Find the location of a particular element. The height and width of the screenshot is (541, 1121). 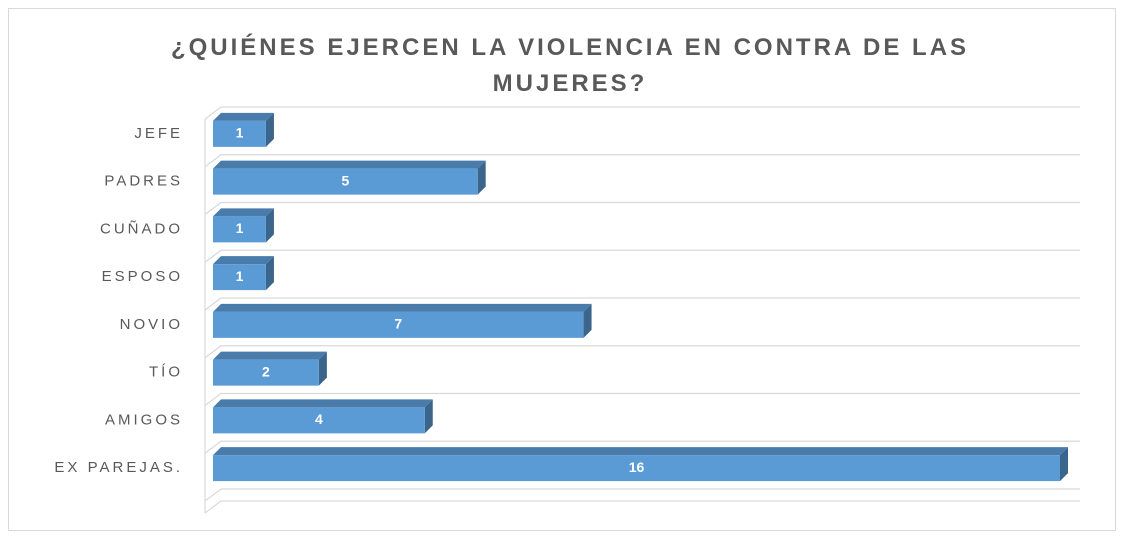

data-label: 4 is located at coordinates (319, 419).